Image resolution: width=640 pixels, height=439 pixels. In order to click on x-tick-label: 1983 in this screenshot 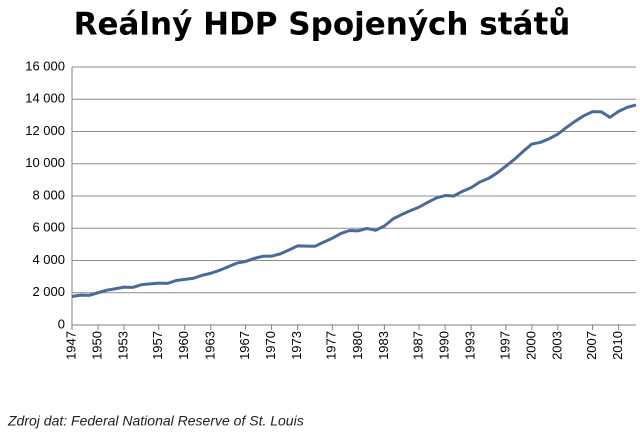, I will do `click(383, 345)`.